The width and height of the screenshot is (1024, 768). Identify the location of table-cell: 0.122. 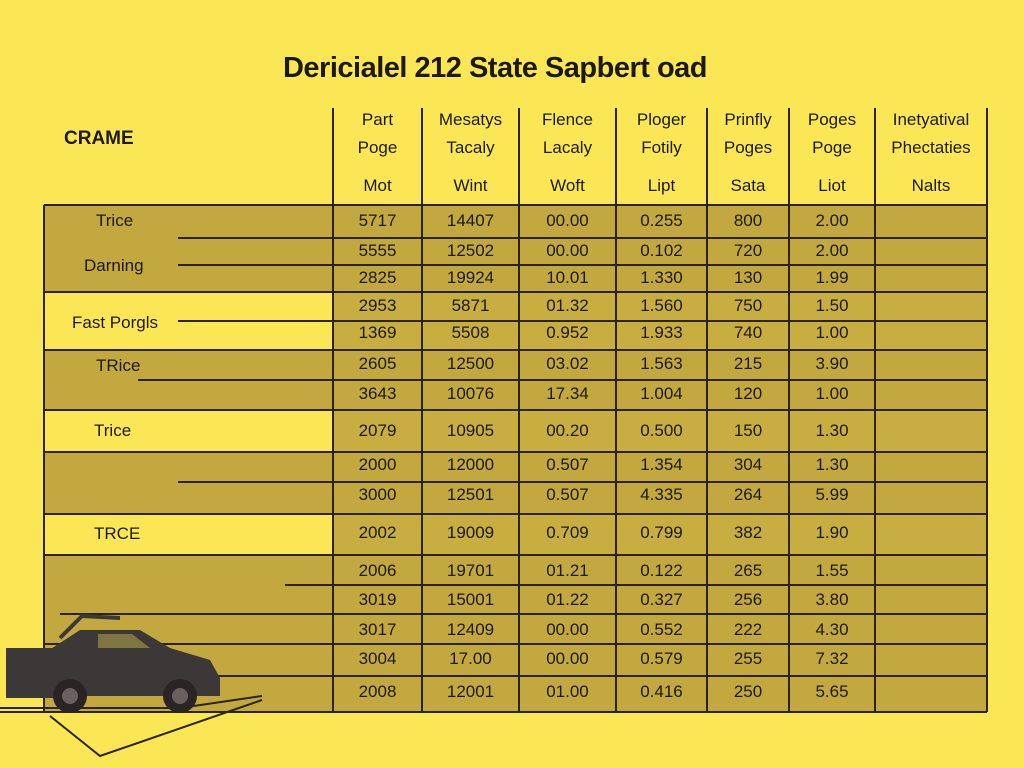
(661, 570).